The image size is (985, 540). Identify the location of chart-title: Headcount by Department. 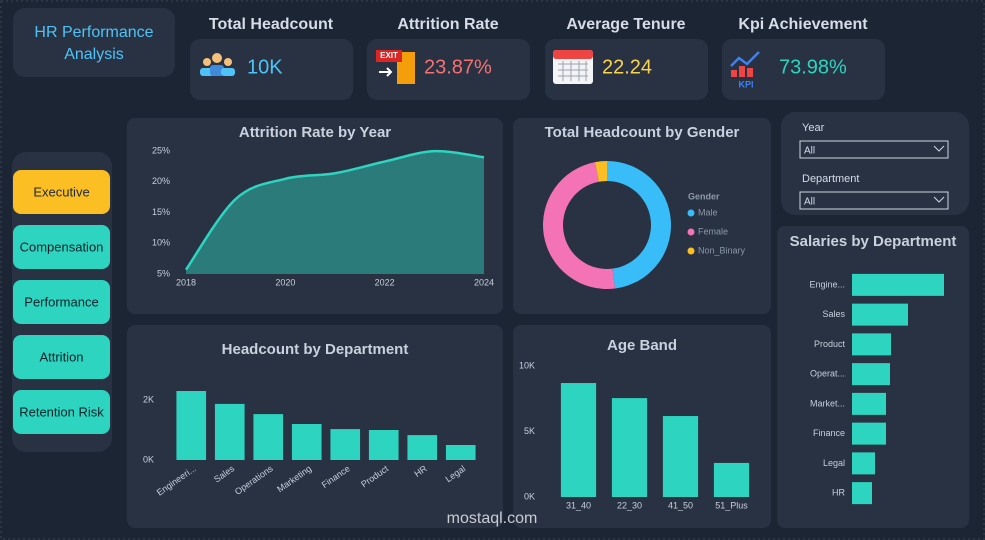
(315, 349).